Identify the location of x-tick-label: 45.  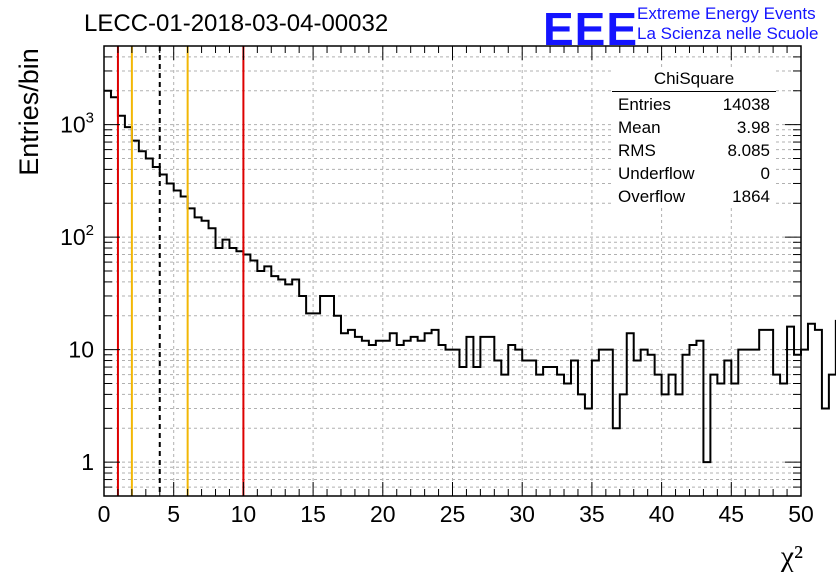
(732, 514).